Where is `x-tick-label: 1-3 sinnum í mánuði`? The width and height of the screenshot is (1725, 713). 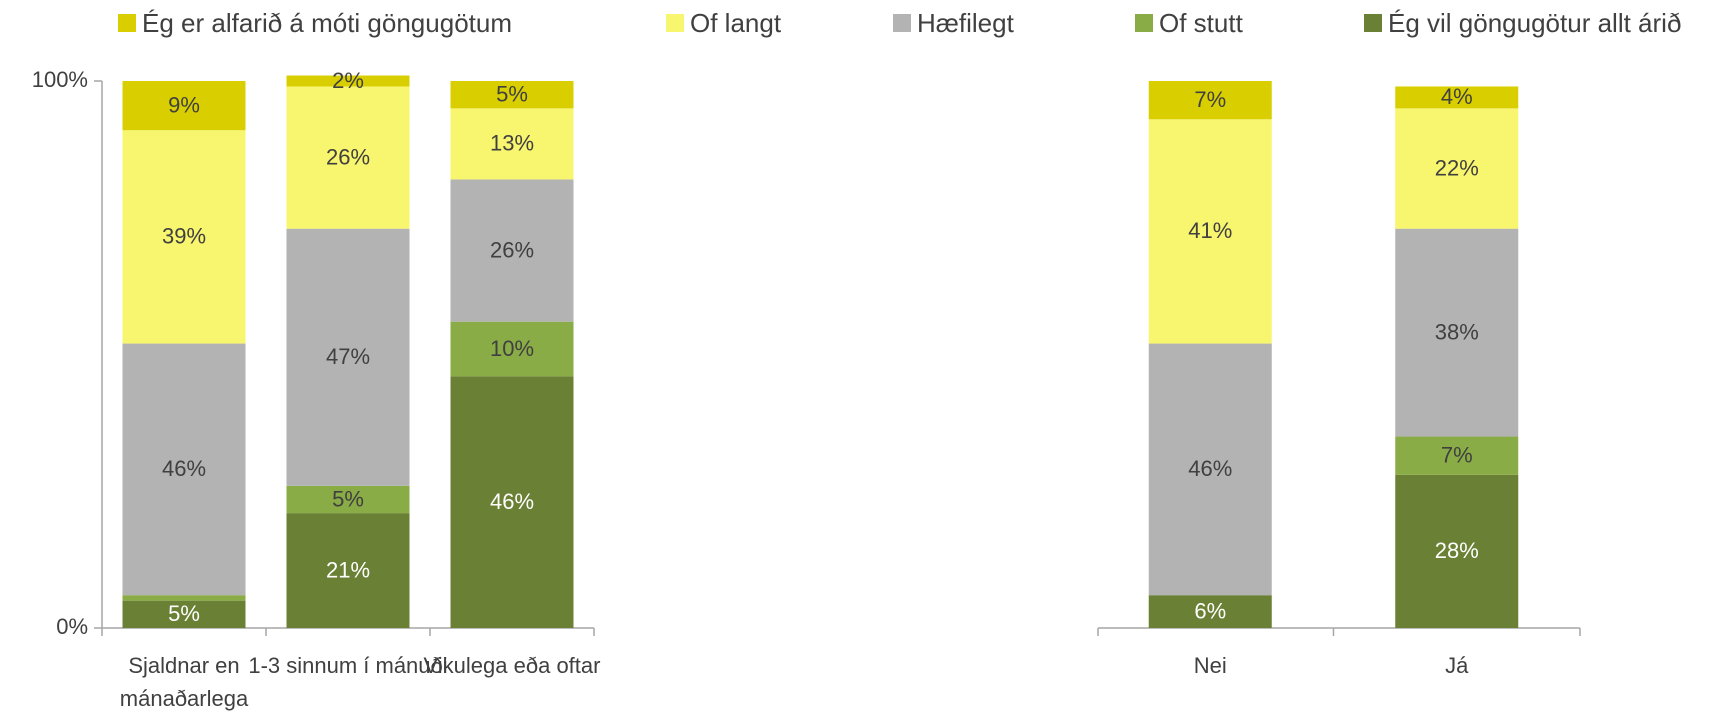 x-tick-label: 1-3 sinnum í mánuði is located at coordinates (347, 665).